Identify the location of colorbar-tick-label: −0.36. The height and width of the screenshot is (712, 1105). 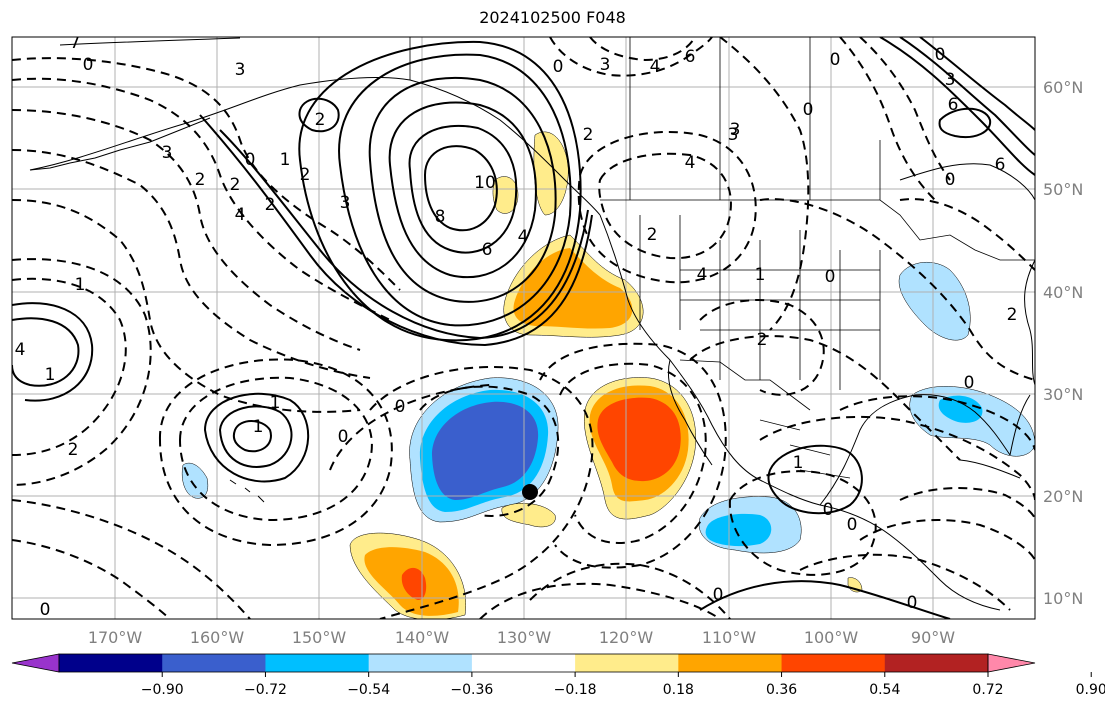
(471, 690).